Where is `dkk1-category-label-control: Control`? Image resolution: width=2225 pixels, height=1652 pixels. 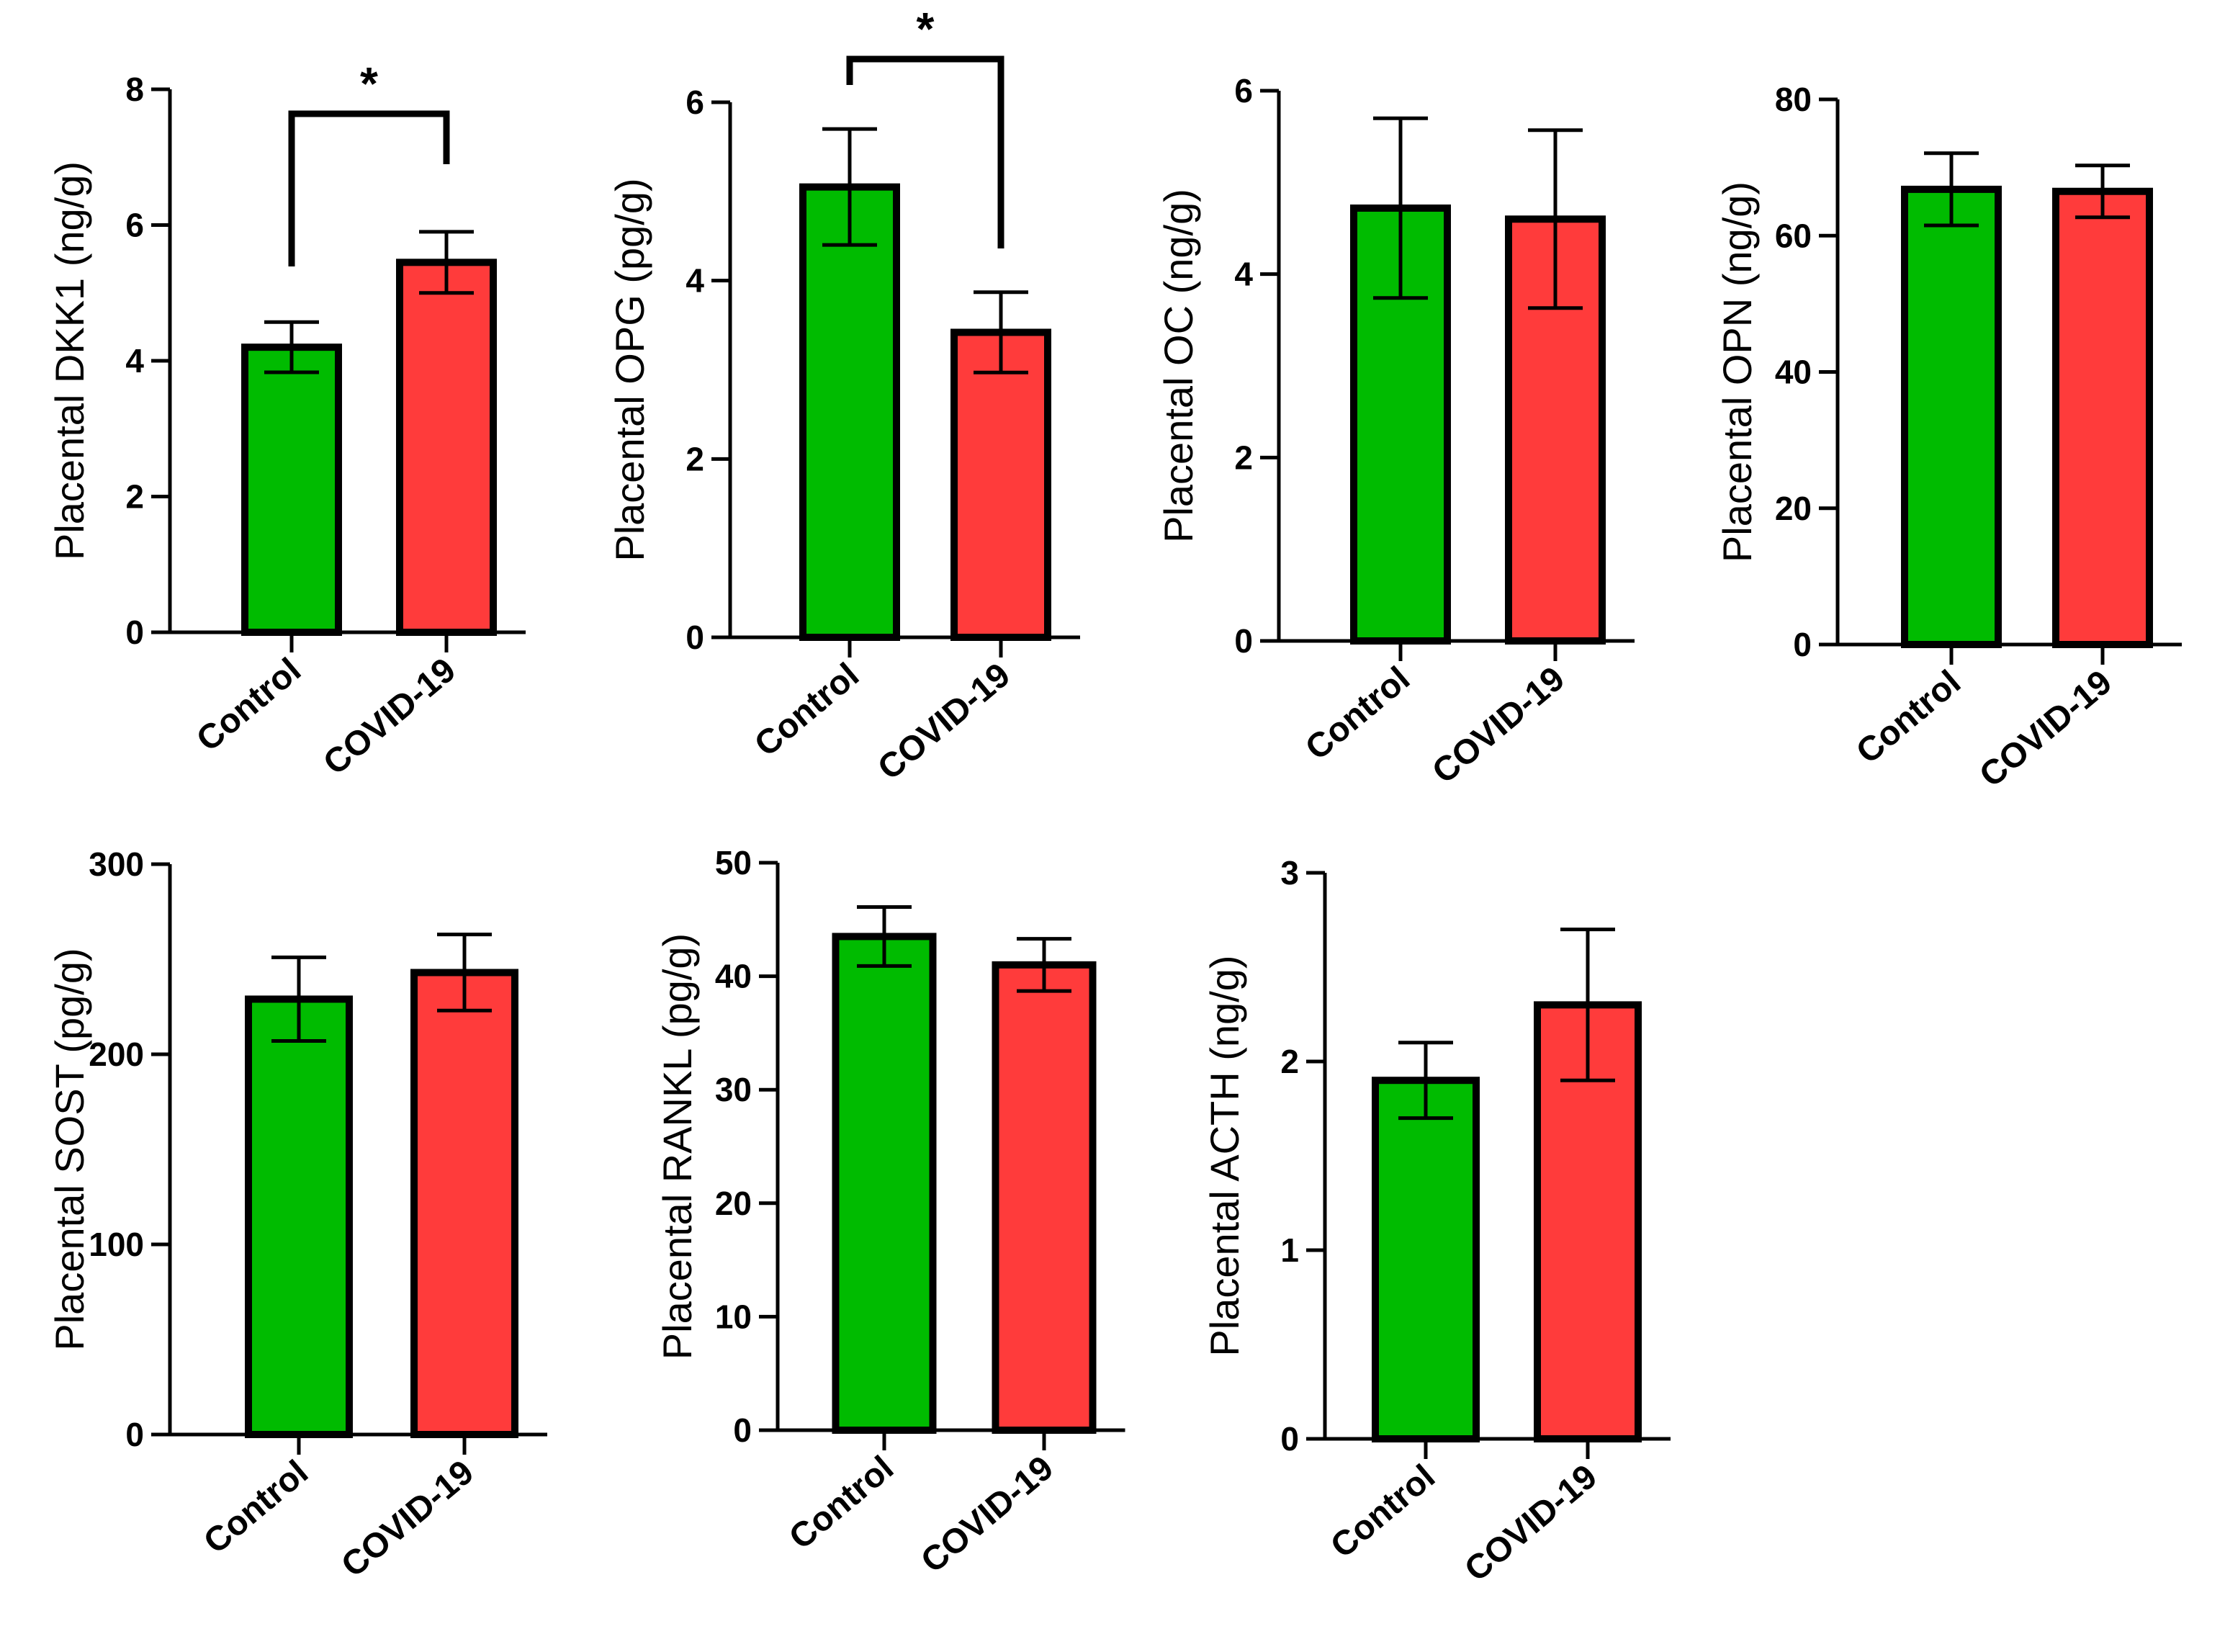 dkk1-category-label-control: Control is located at coordinates (249, 705).